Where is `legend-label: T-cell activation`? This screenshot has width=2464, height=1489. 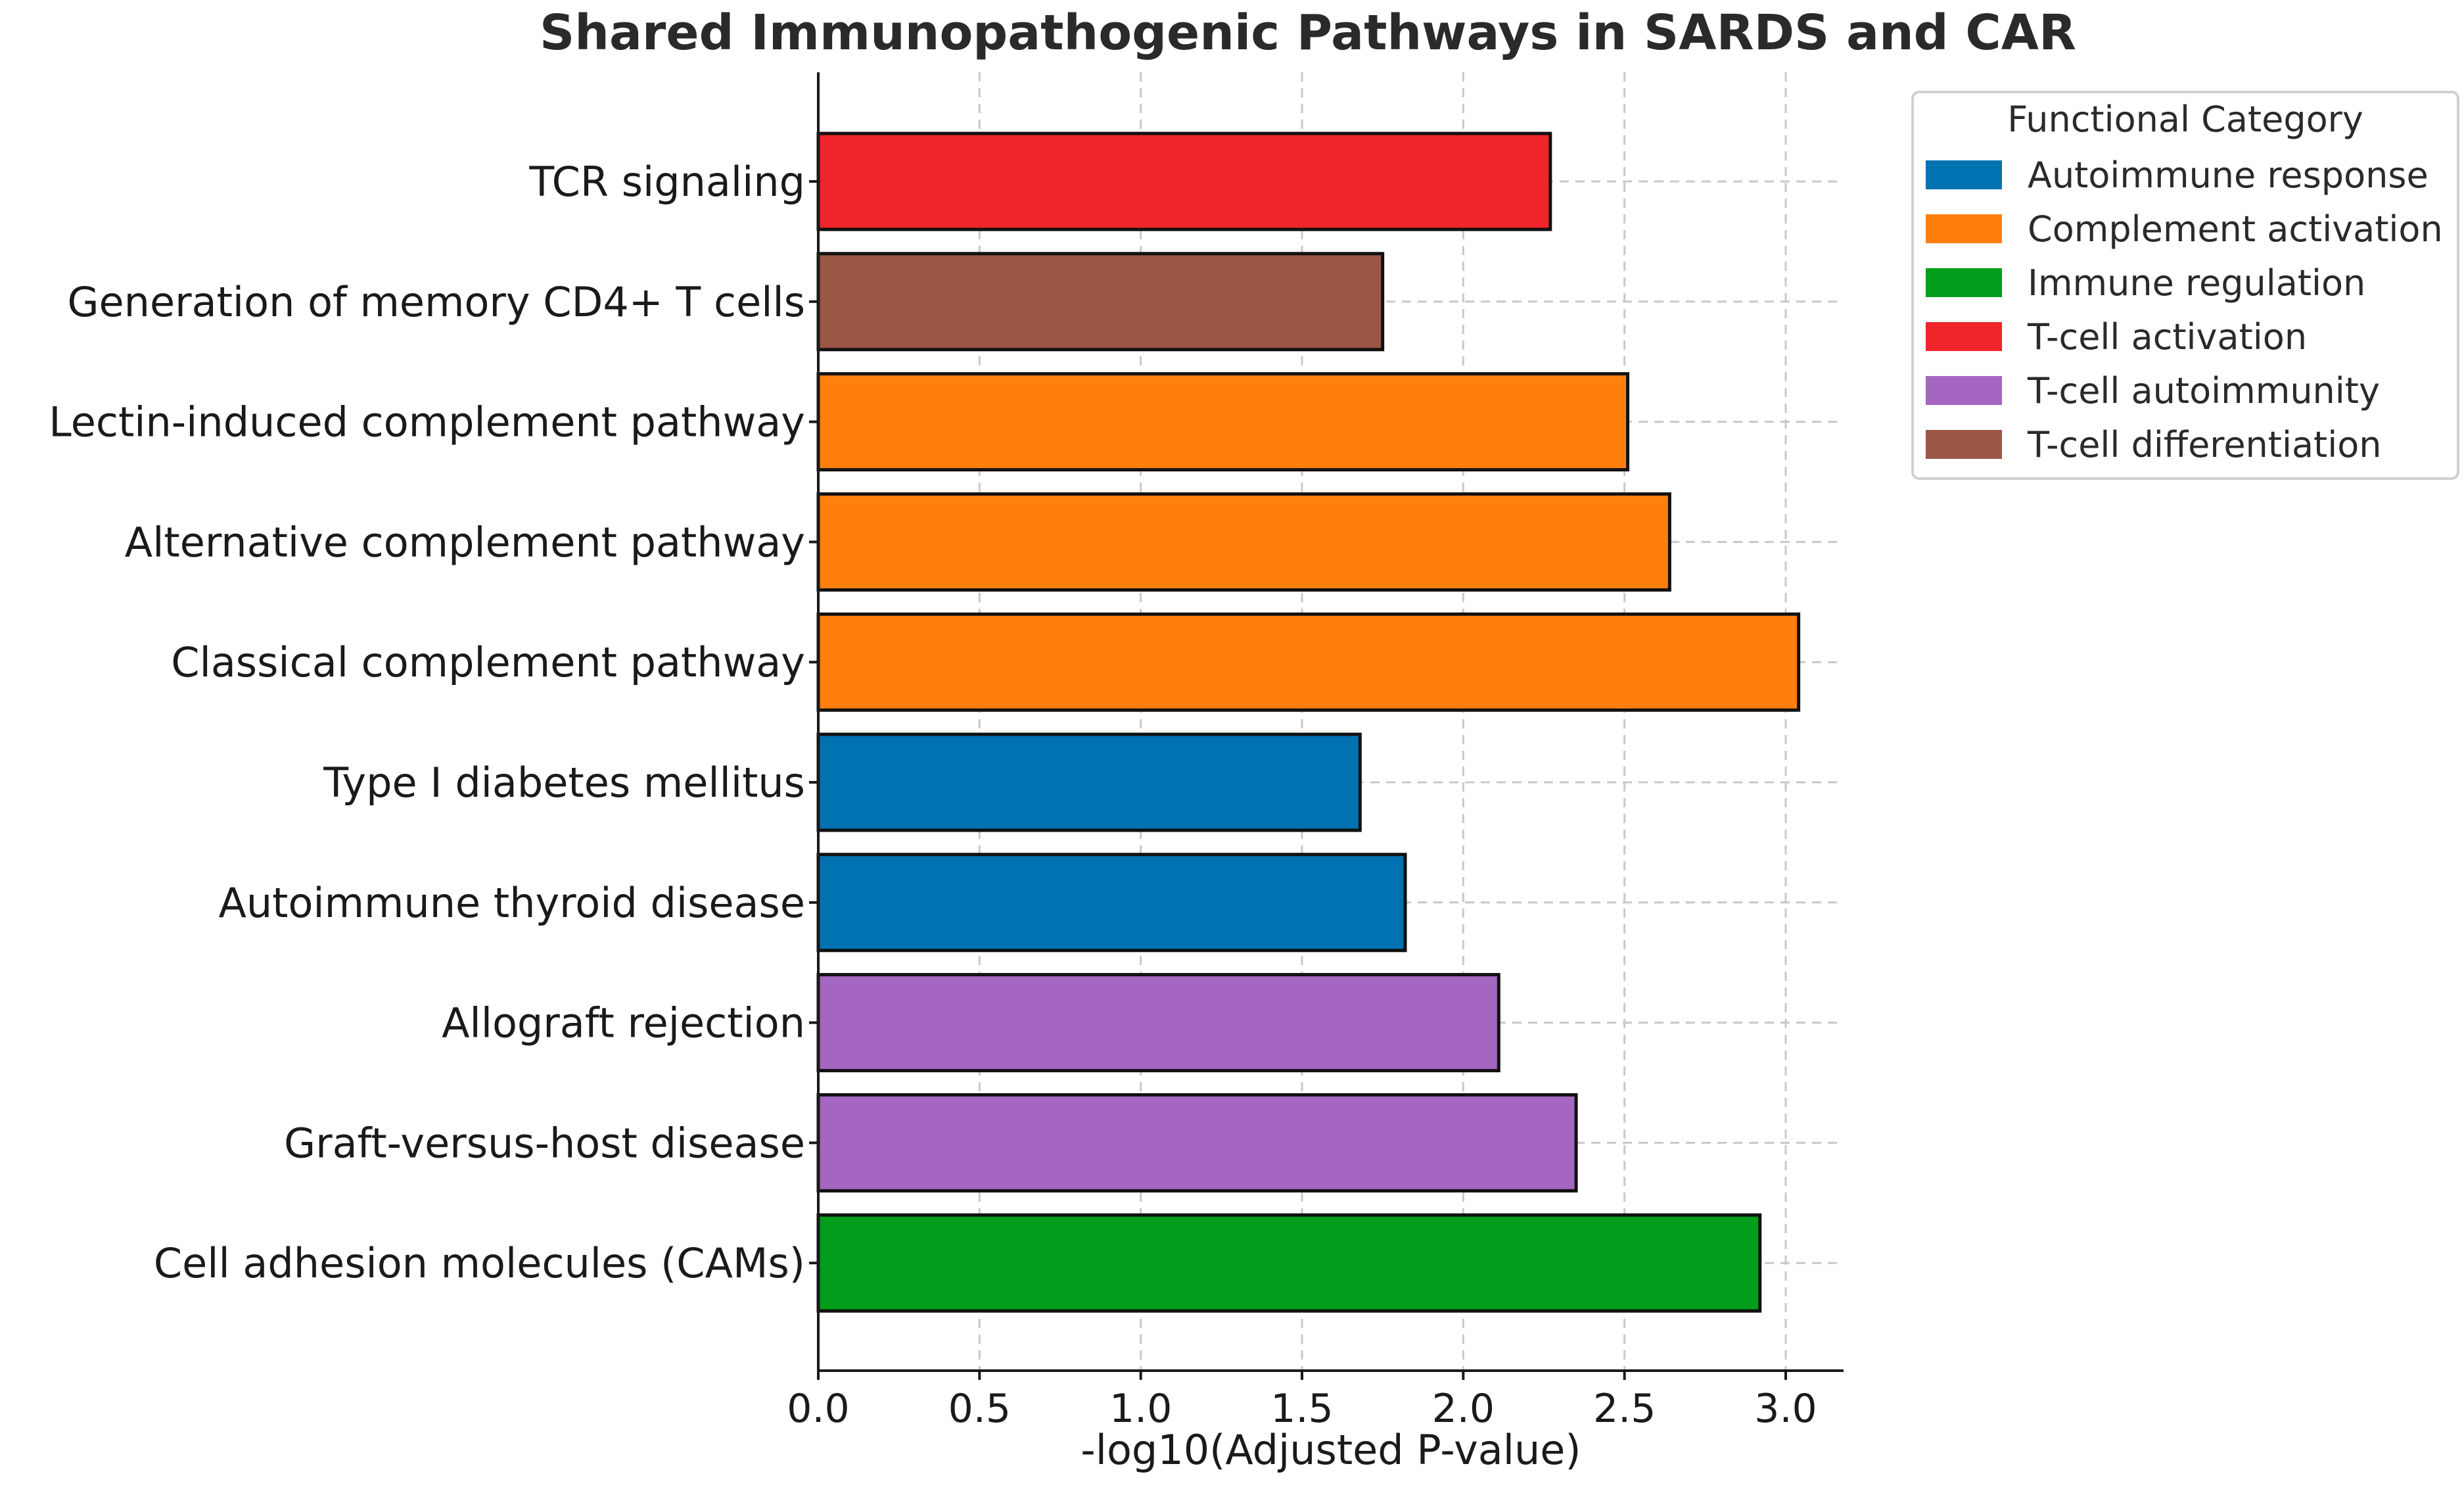
legend-label: T-cell activation is located at coordinates (2167, 337).